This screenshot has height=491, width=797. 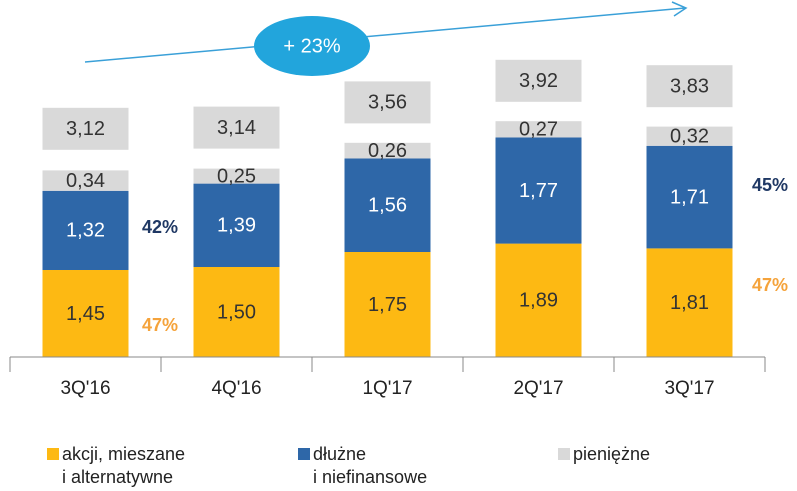 I want to click on segment-label: 1,75, so click(x=387, y=305).